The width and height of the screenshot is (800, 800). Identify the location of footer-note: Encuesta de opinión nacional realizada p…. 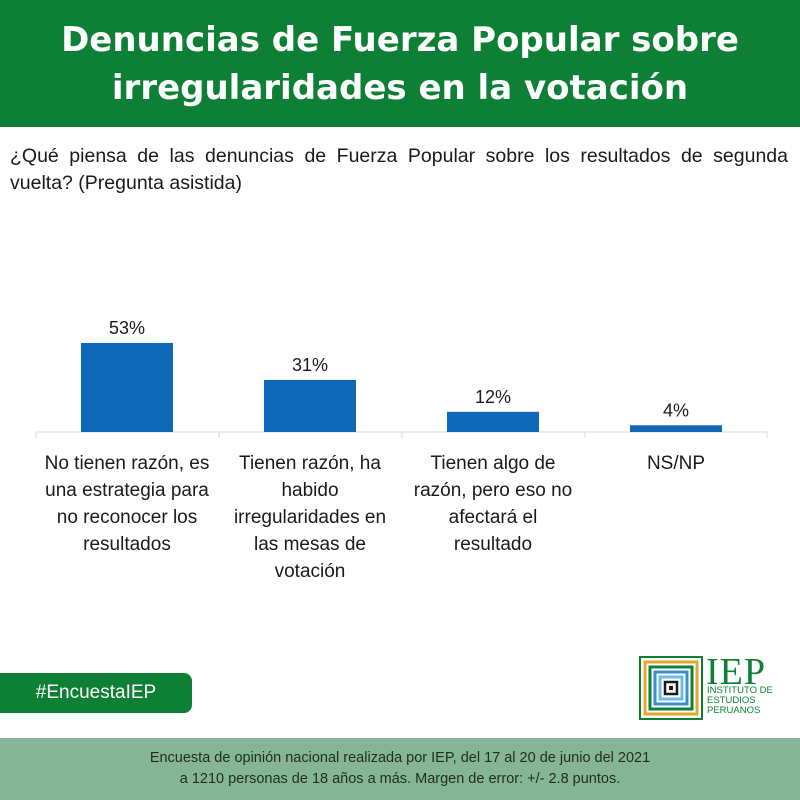
(400, 769).